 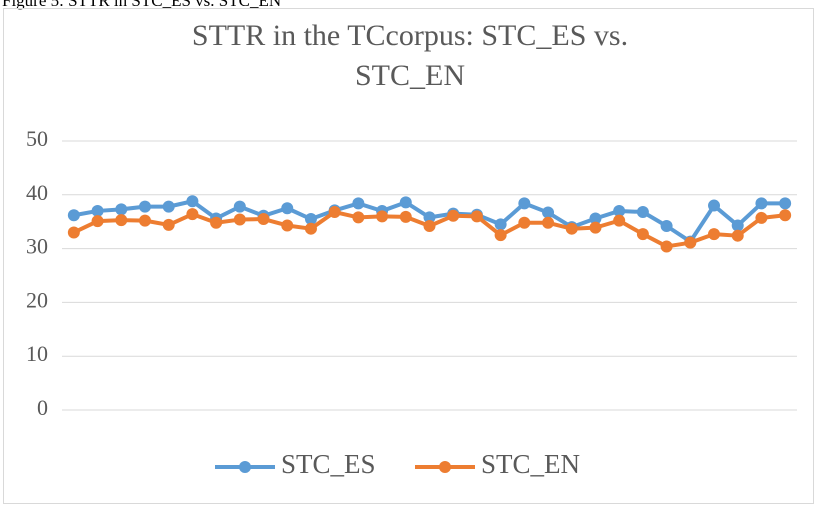 I want to click on y-tick-label: 30, so click(x=37, y=246).